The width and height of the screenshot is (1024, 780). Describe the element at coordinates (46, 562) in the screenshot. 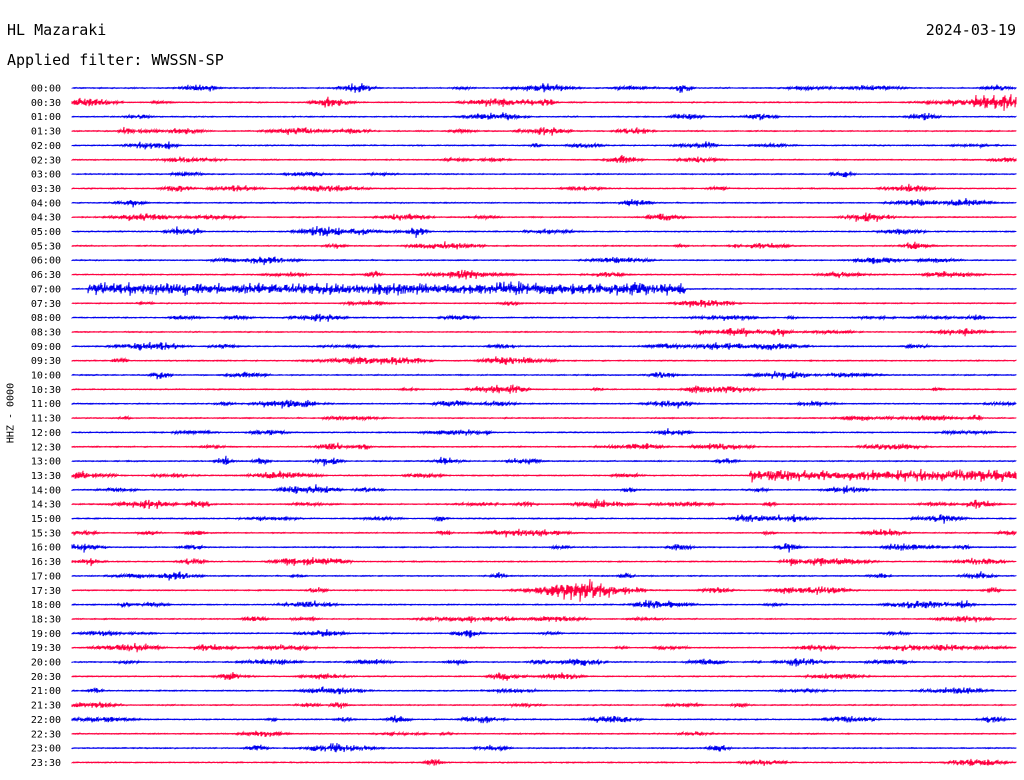

I see `row-label: 16:30` at that location.